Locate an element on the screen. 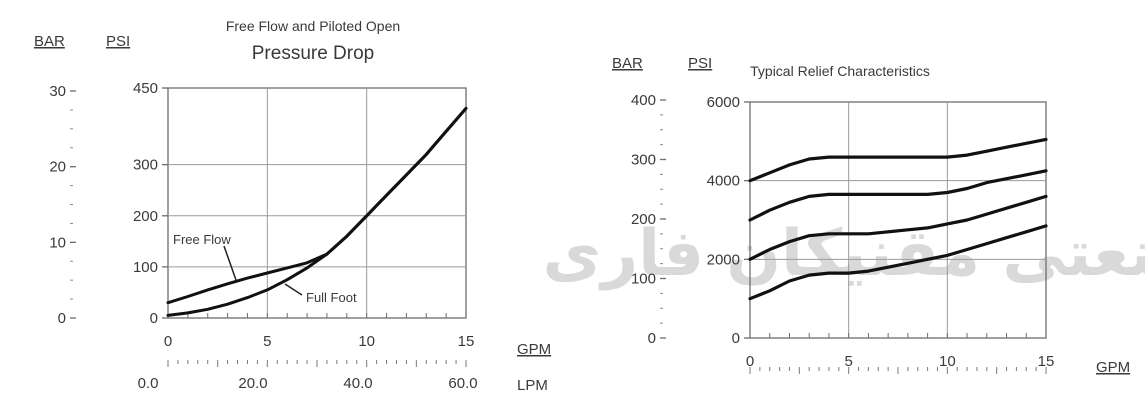 Image resolution: width=1145 pixels, height=396 pixels. chart-1-bar-tick-label: 10 is located at coordinates (57, 242).